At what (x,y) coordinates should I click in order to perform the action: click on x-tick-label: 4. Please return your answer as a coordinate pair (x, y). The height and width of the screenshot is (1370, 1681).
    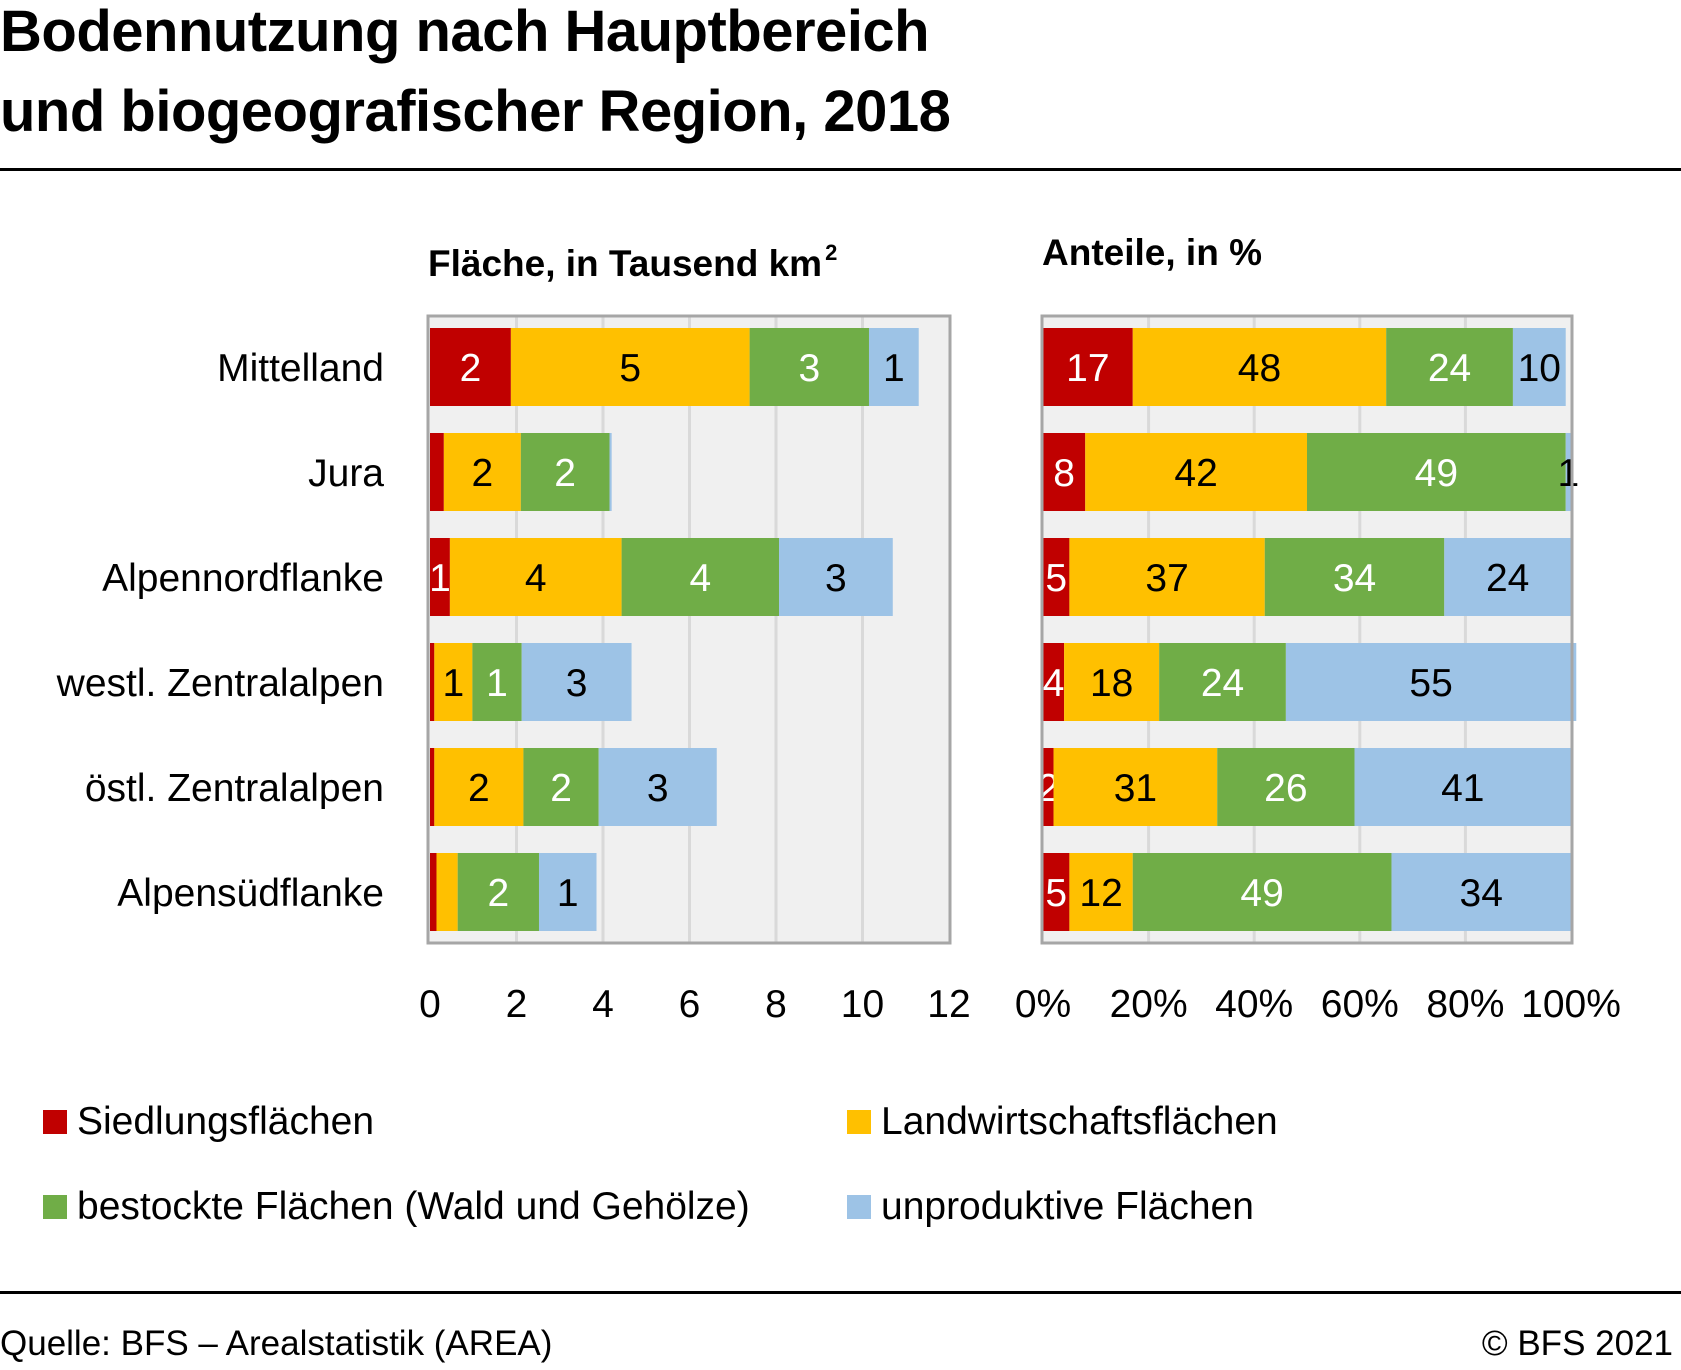
    Looking at the image, I should click on (603, 1004).